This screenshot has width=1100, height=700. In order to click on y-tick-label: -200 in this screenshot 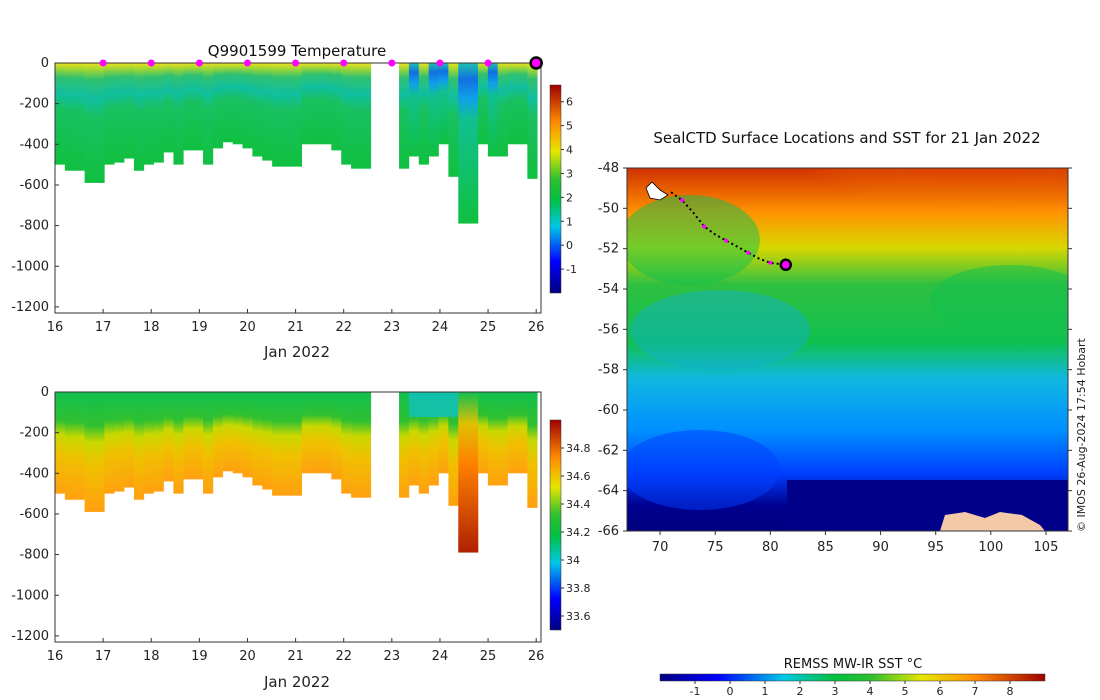, I will do `click(34, 104)`.